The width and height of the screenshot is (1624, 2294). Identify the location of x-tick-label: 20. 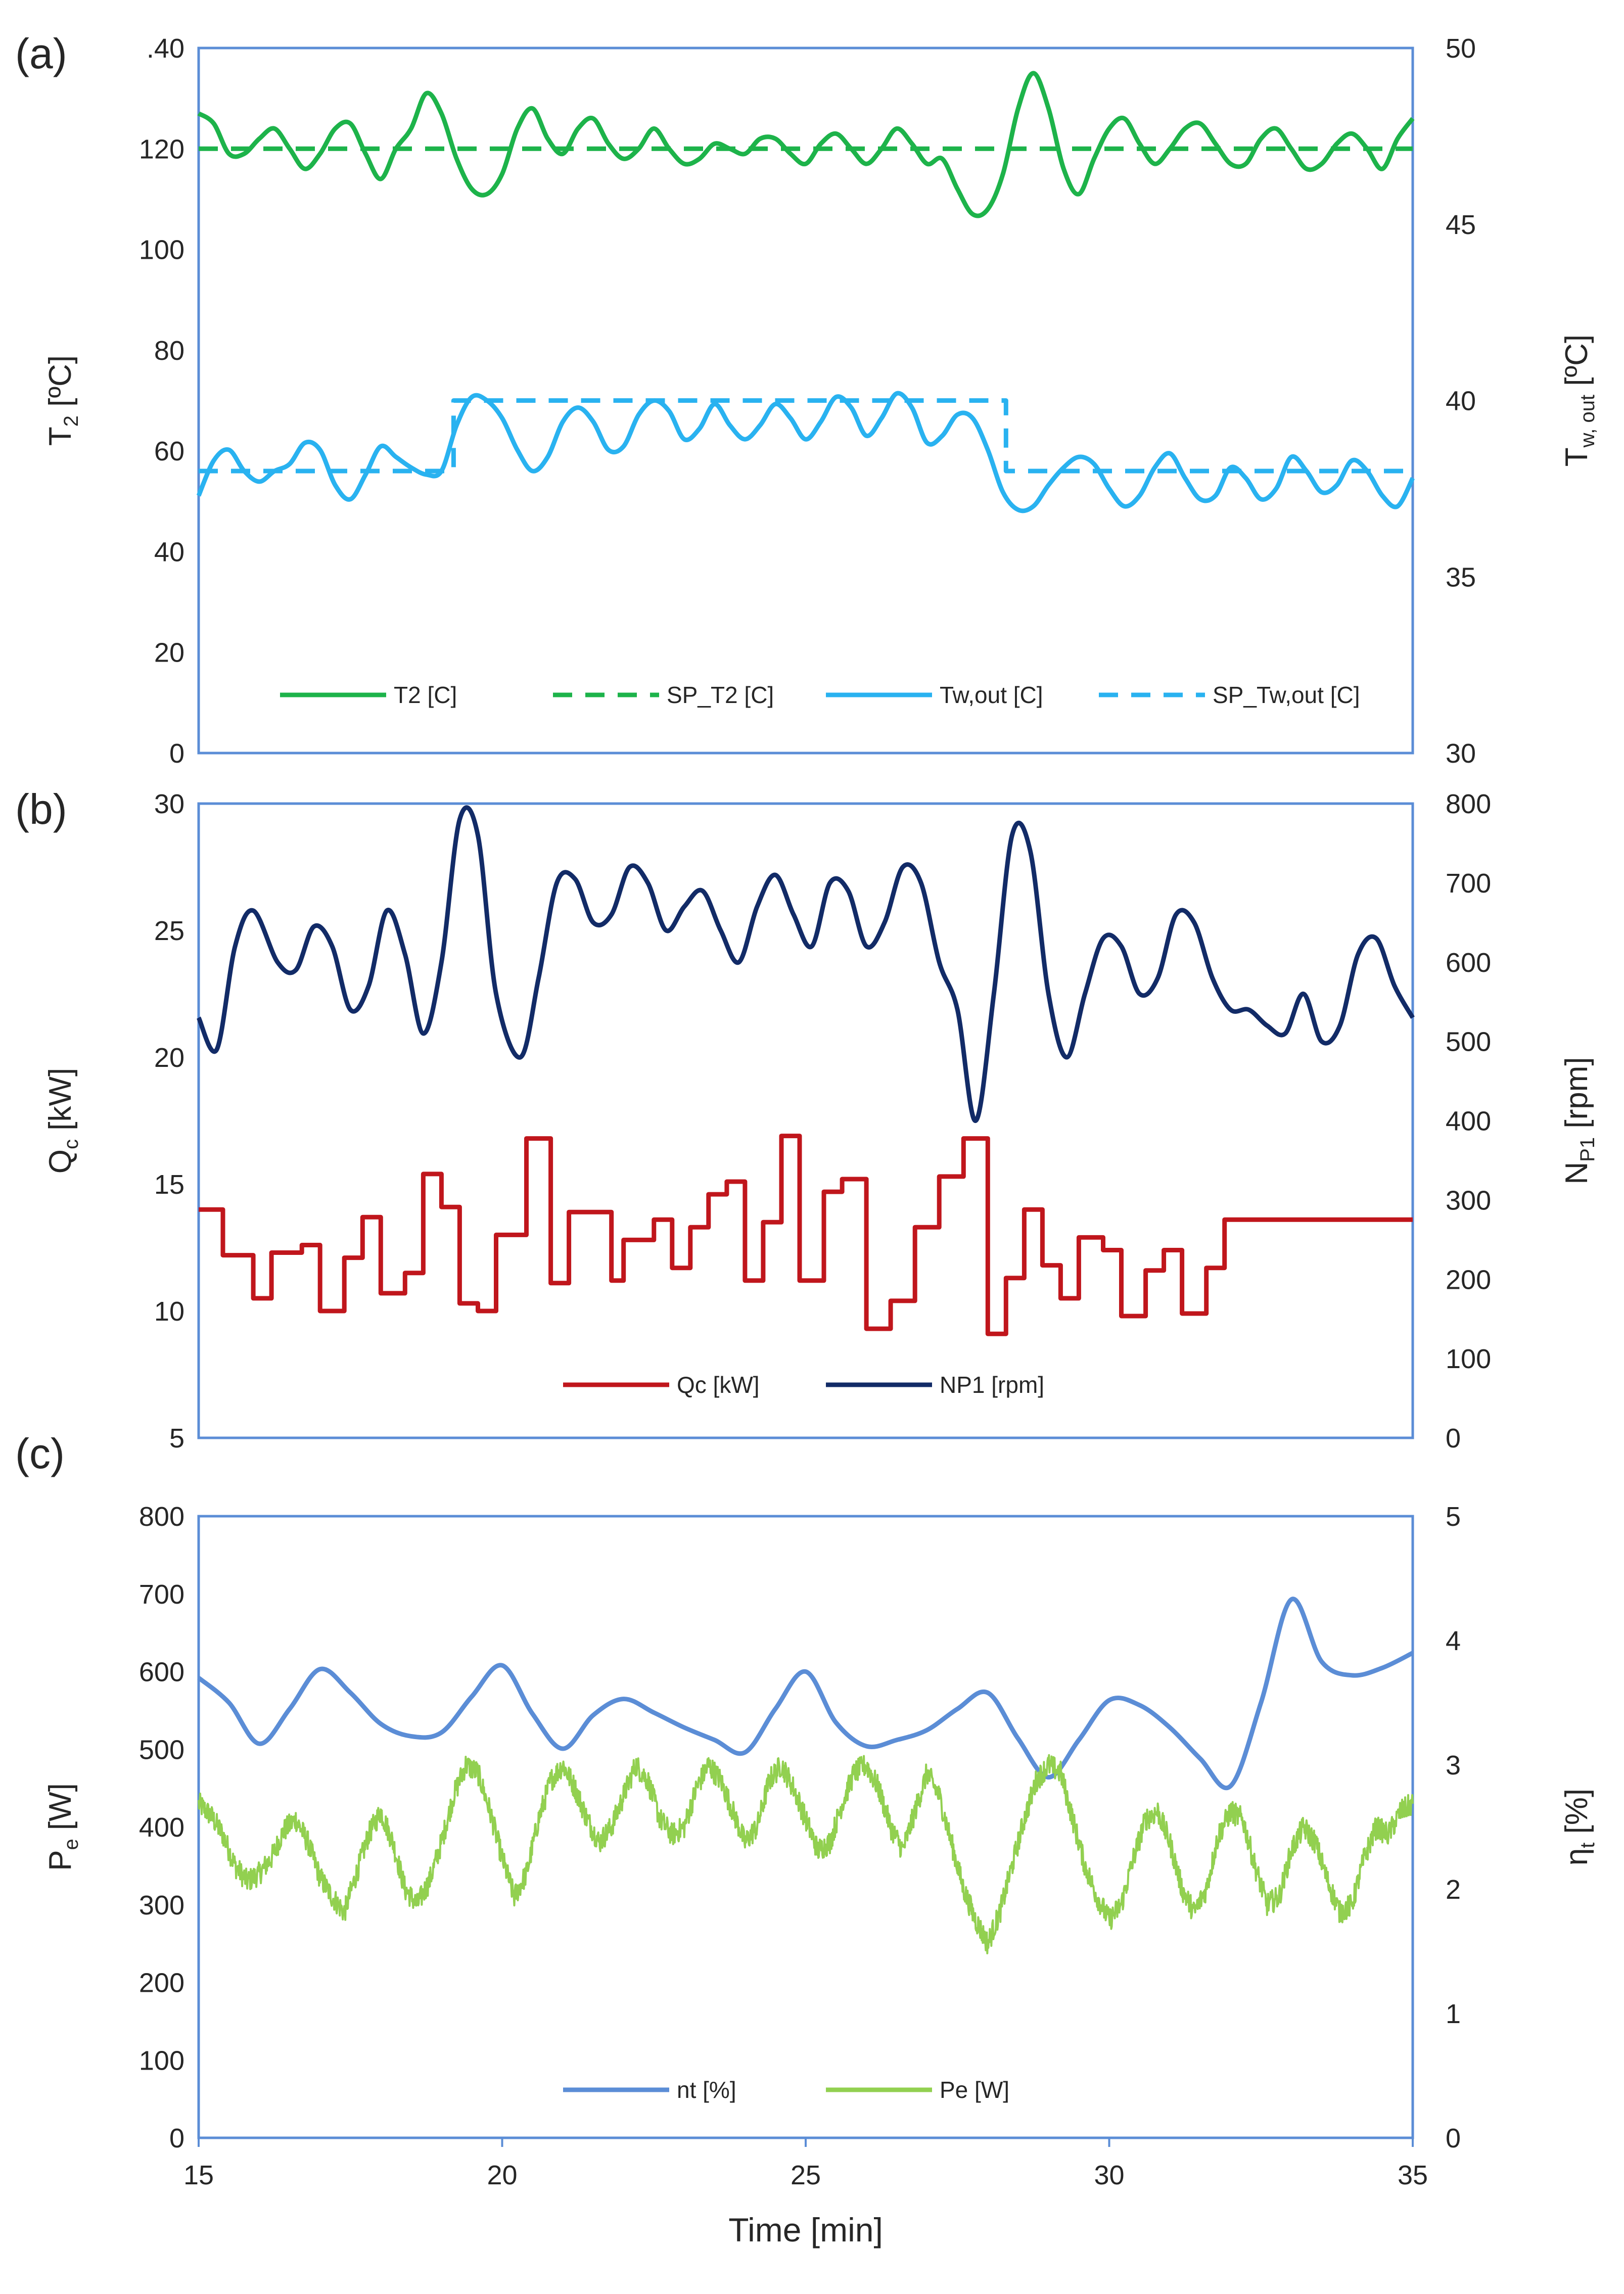
(502, 2175).